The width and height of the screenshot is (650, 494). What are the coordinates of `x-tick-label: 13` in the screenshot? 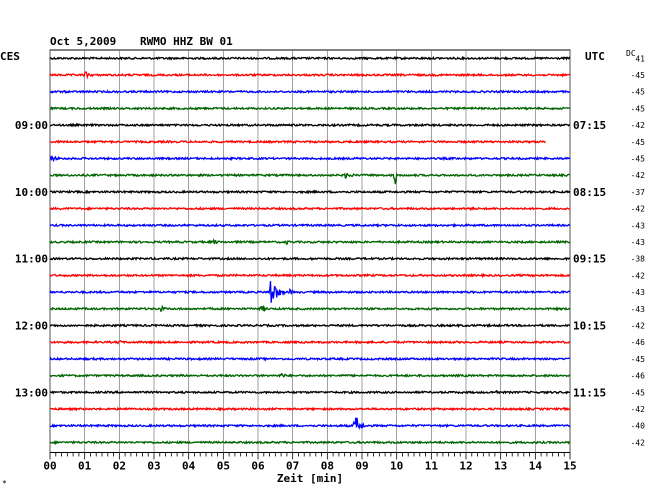 It's located at (500, 465).